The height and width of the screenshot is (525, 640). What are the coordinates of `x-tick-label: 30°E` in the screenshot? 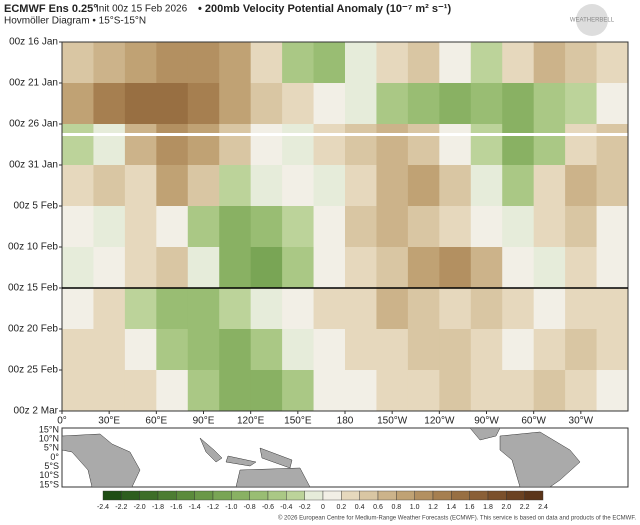 It's located at (109, 421).